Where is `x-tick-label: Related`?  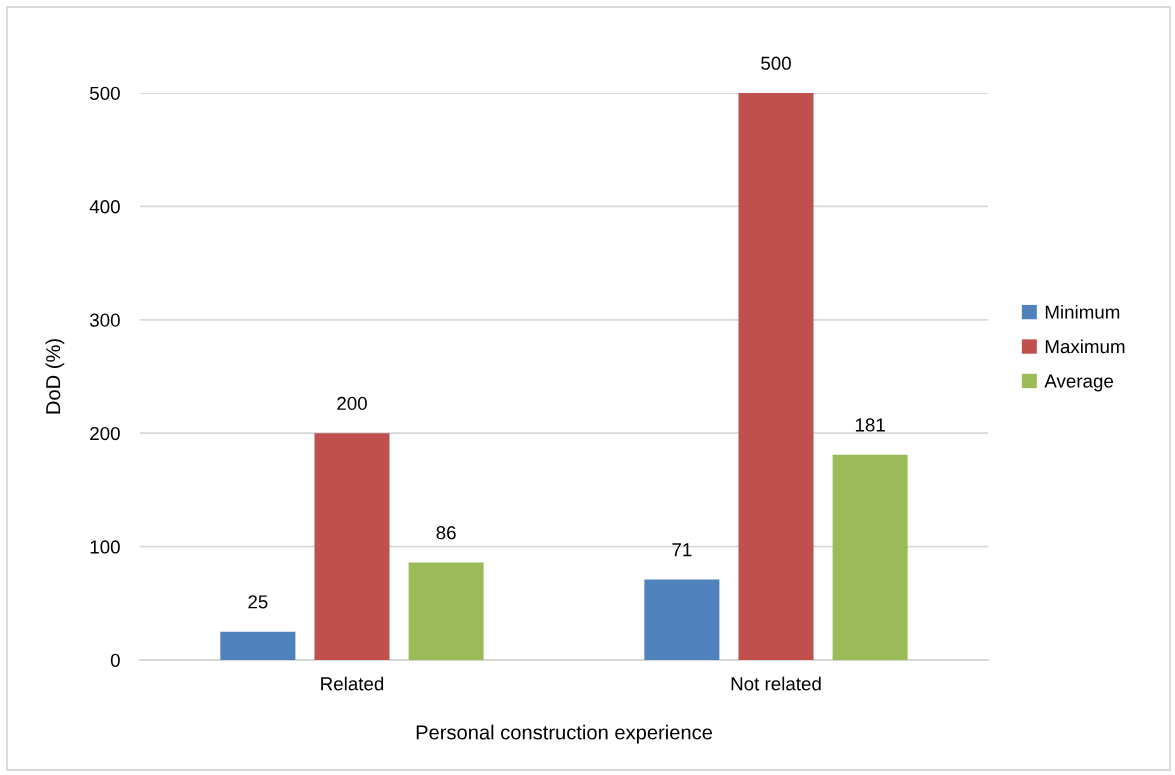 x-tick-label: Related is located at coordinates (352, 683).